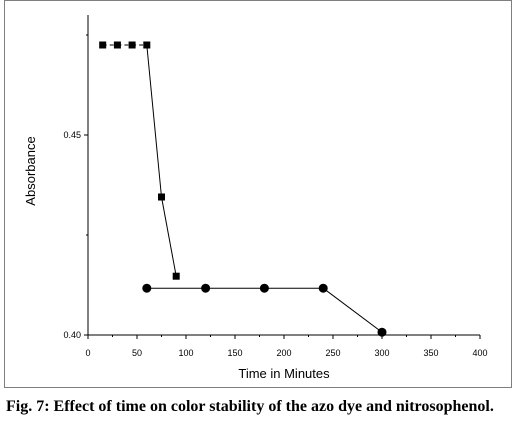  Describe the element at coordinates (352, 310) in the screenshot. I see `series-2-segment` at that location.